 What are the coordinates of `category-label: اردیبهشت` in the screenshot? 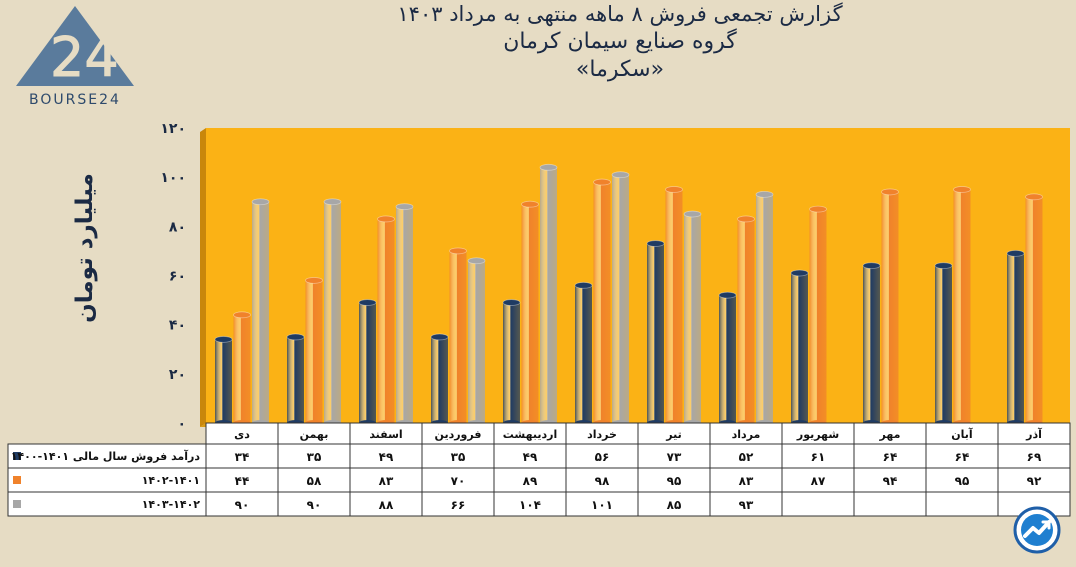 It's located at (530, 434).